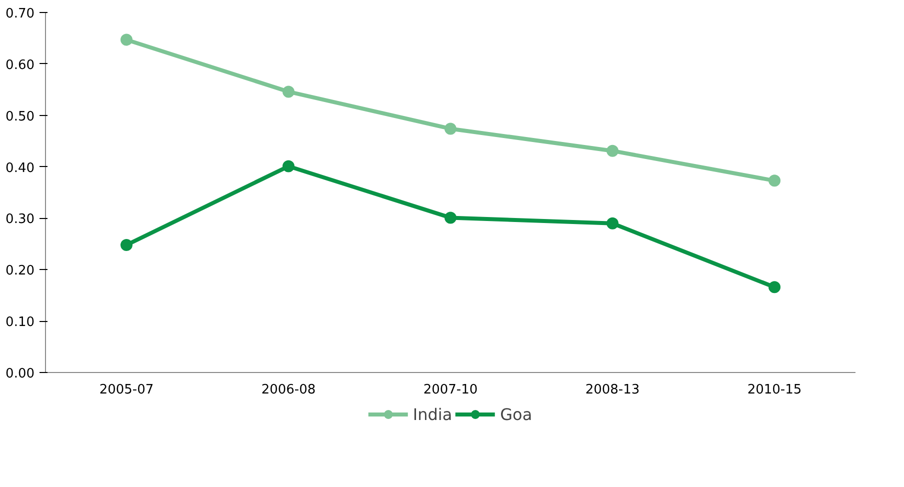  Describe the element at coordinates (20, 322) in the screenshot. I see `y-tick-label: 0.10` at that location.